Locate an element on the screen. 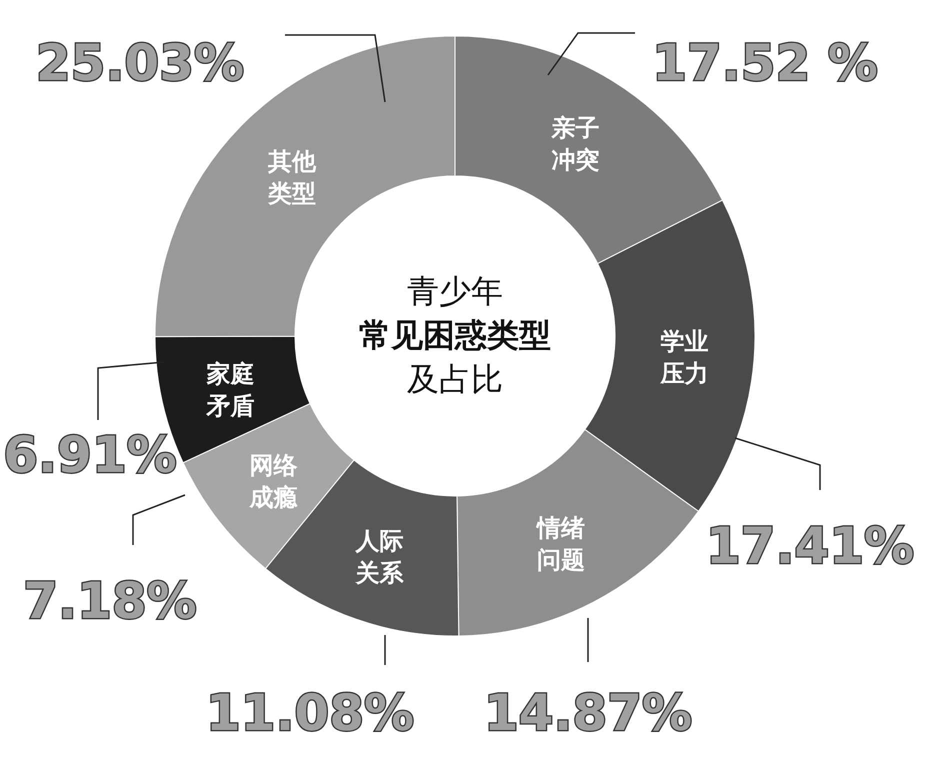 The image size is (931, 759). text: 常见困惑类型 is located at coordinates (455, 335).